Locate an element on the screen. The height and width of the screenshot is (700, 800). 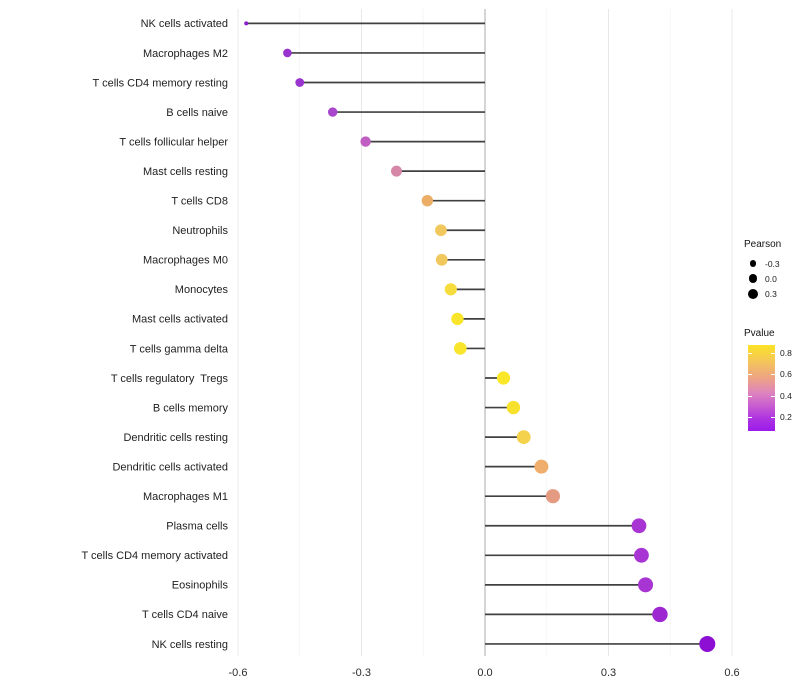
pearson-legend-entry: 0.3 is located at coordinates (771, 293).